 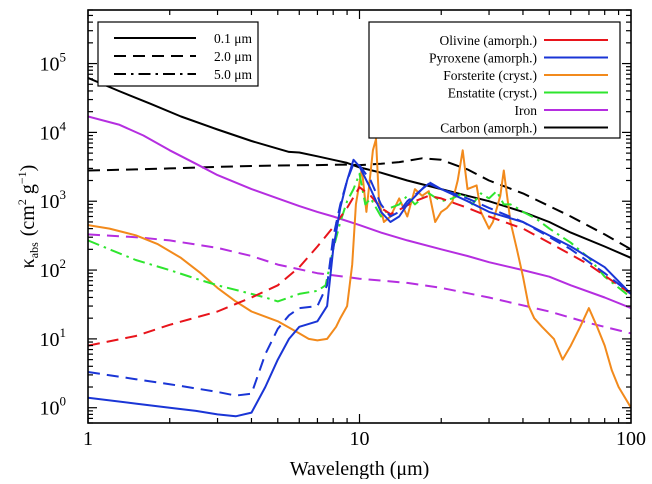 What do you see at coordinates (490, 75) in the screenshot?
I see `material-legend-label: Forsterite (cryst.)` at bounding box center [490, 75].